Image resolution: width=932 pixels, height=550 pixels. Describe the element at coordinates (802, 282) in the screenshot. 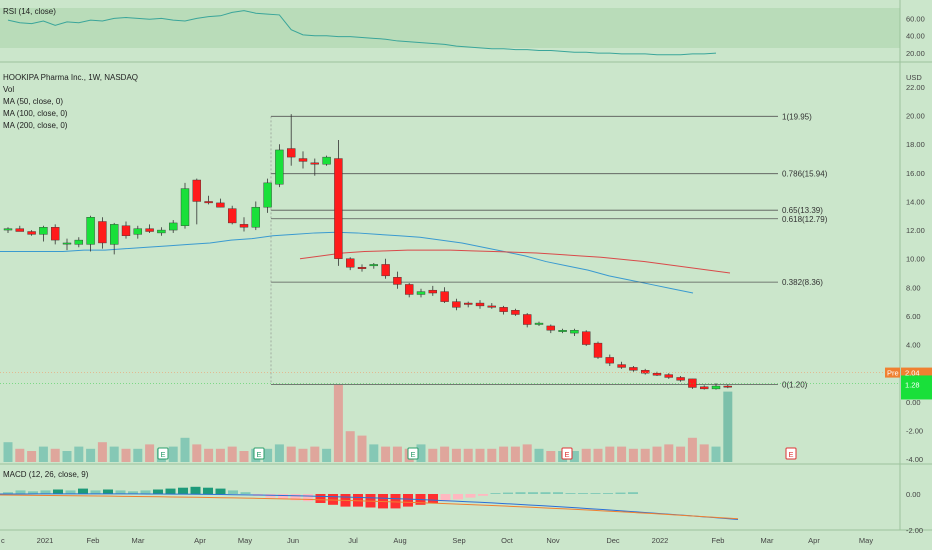

I see `fib-label: 0.382(8.36)` at that location.